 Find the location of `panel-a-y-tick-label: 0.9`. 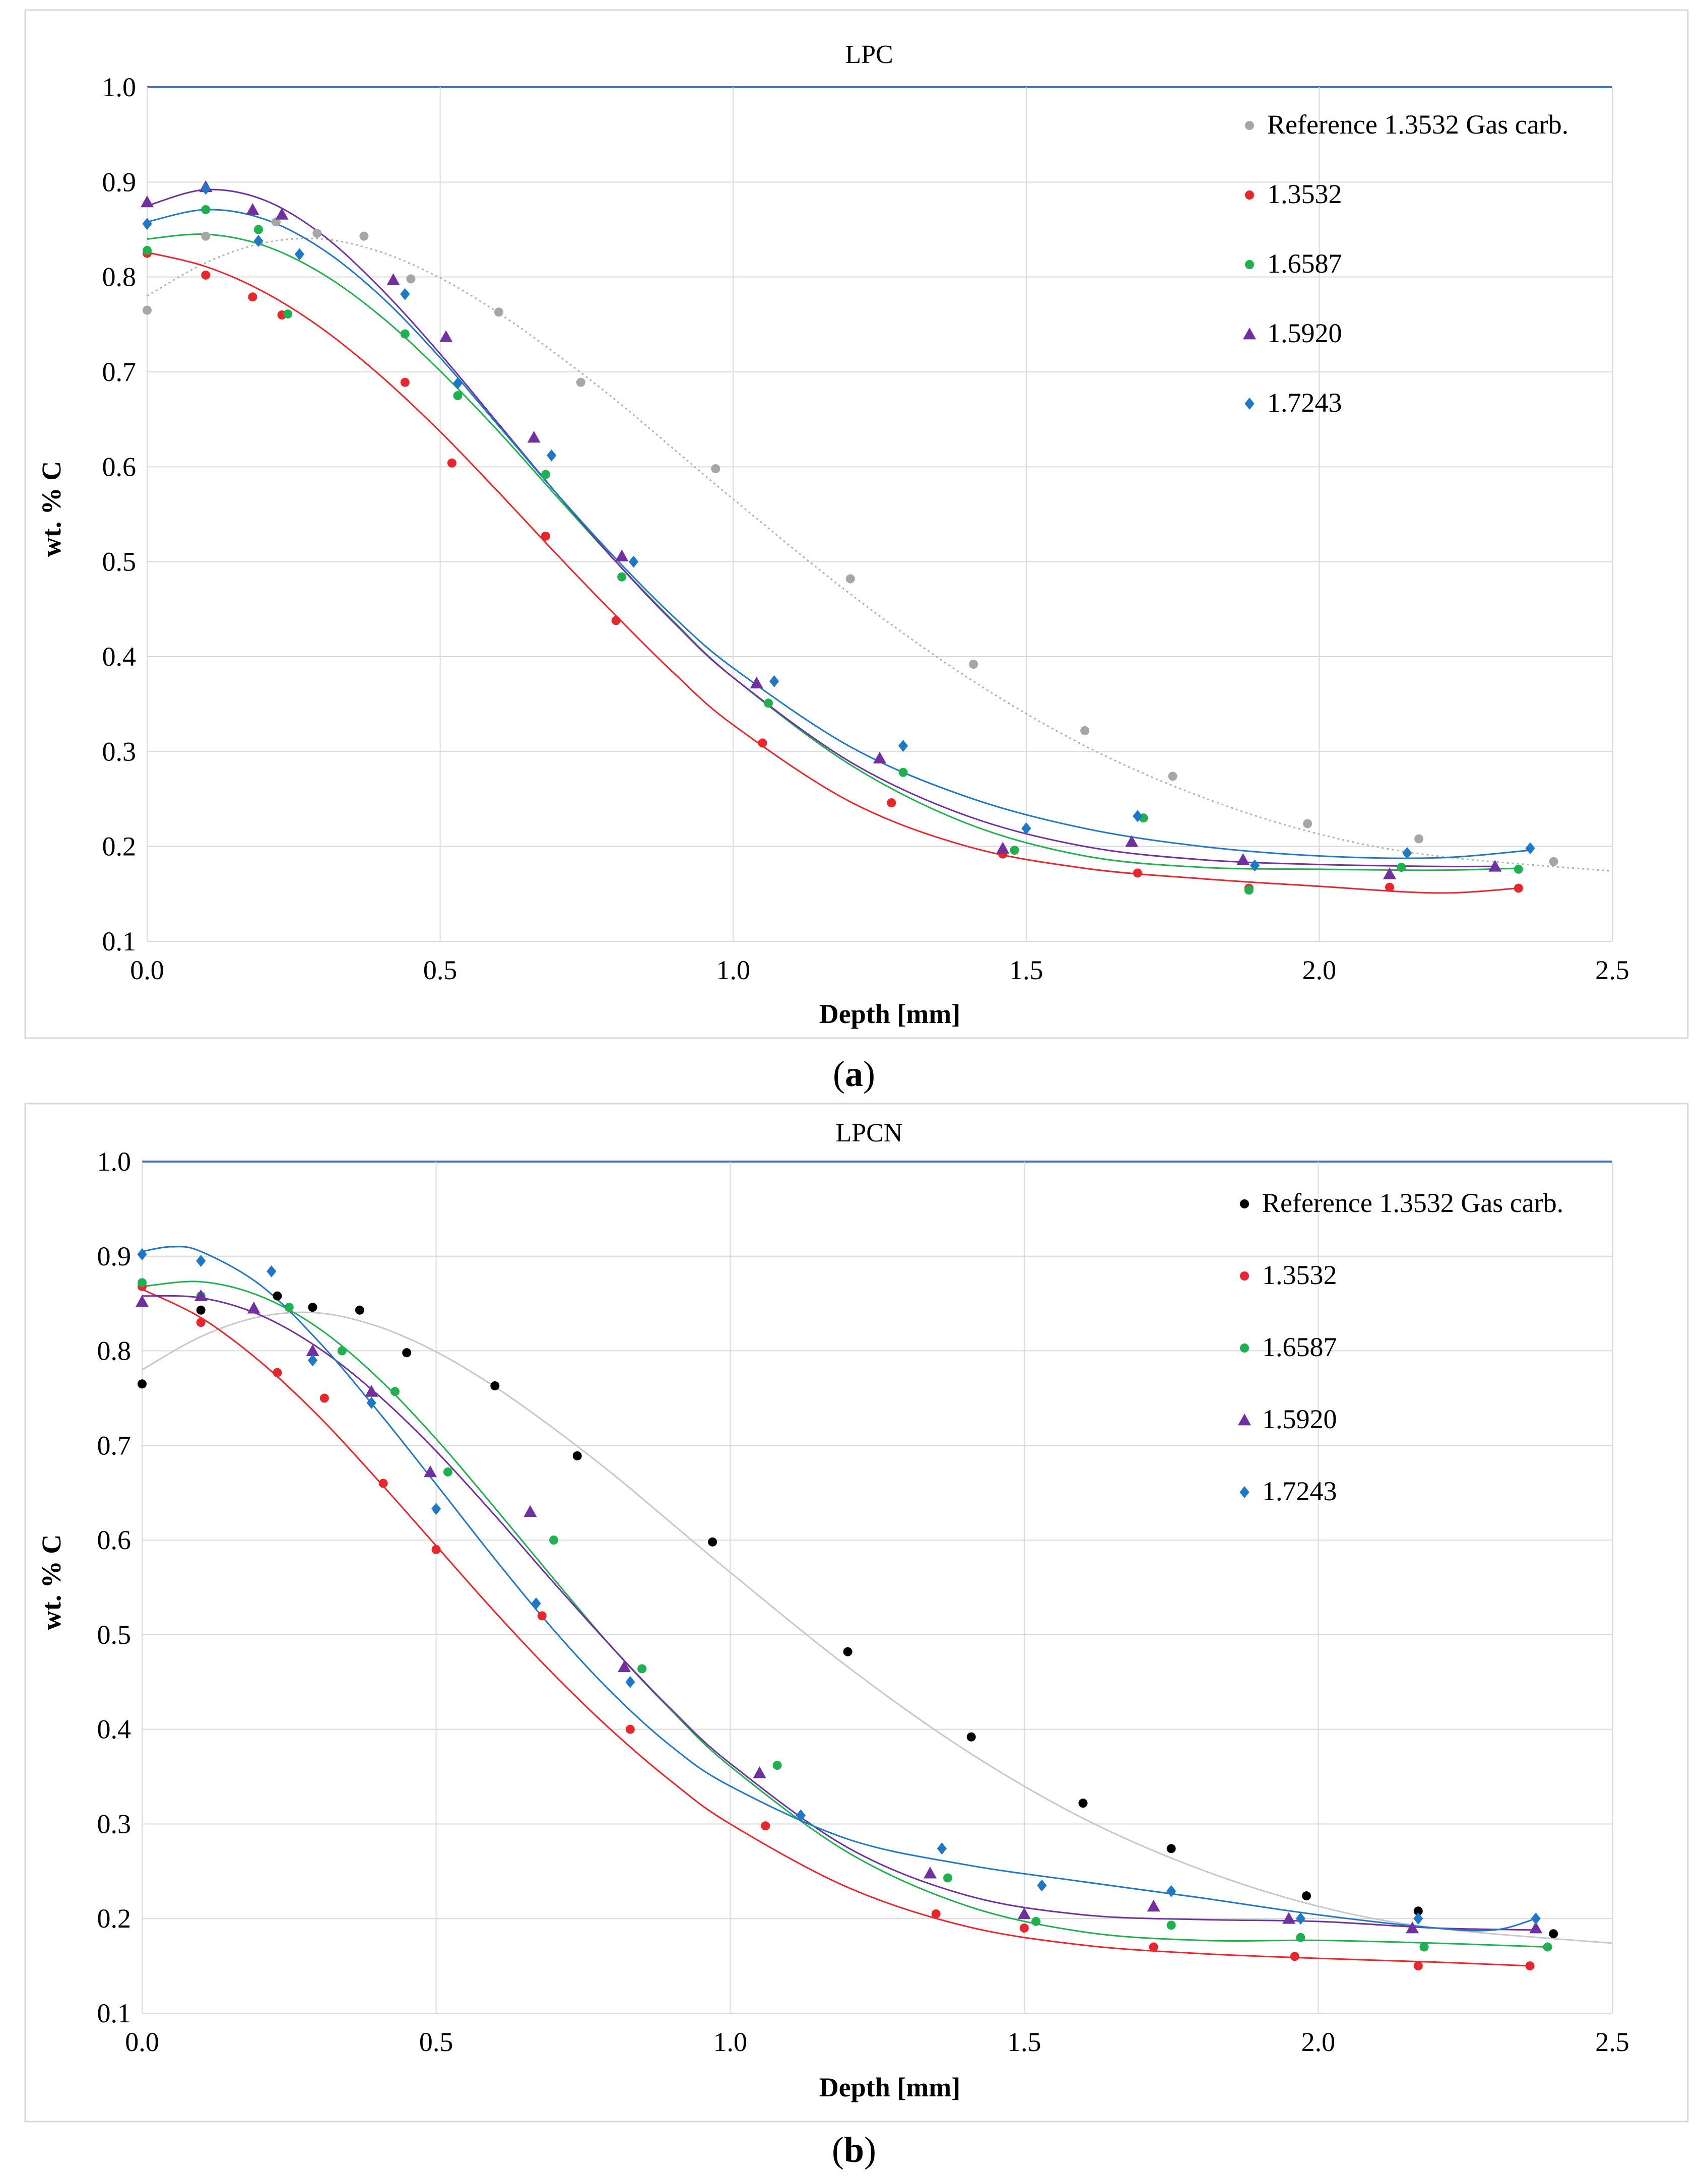

panel-a-y-tick-label: 0.9 is located at coordinates (120, 182).